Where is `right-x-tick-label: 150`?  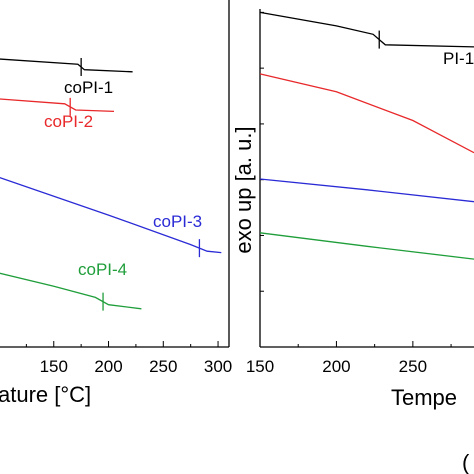
right-x-tick-label: 150 is located at coordinates (260, 366).